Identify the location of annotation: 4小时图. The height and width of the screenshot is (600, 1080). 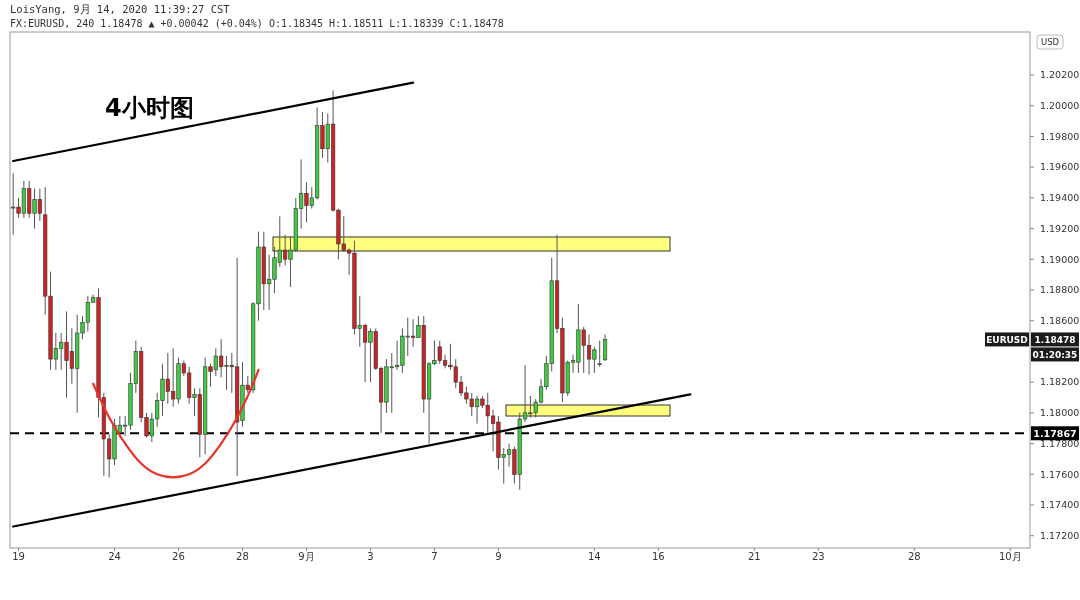
(149, 108).